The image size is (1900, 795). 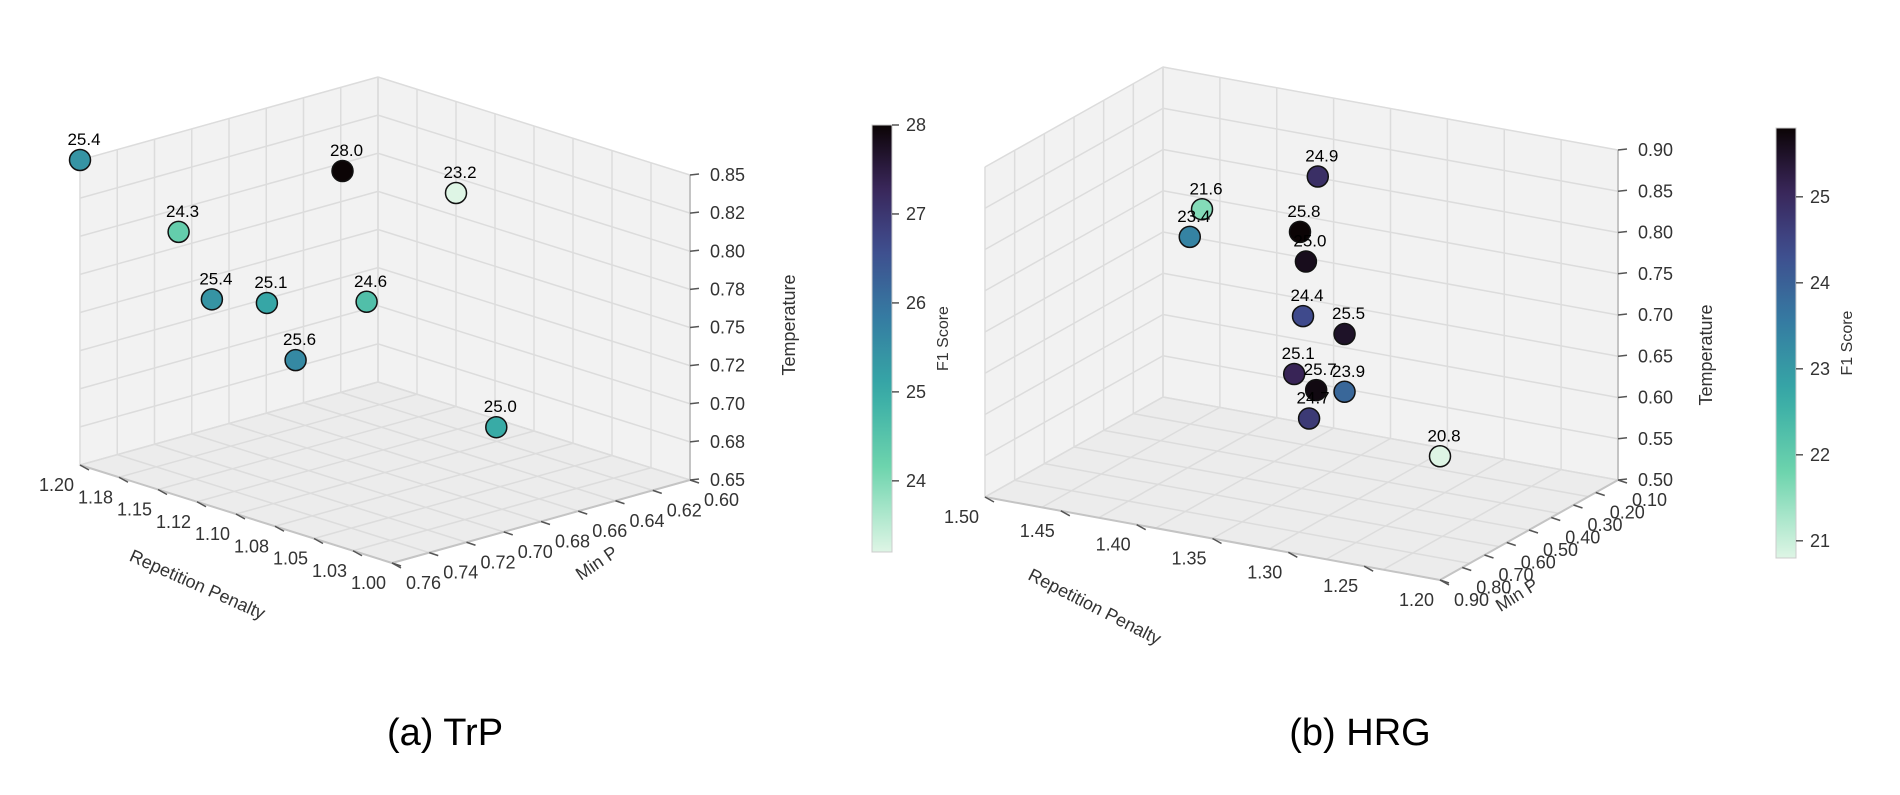 I want to click on z-tick-label: 0.55, so click(x=1655, y=439).